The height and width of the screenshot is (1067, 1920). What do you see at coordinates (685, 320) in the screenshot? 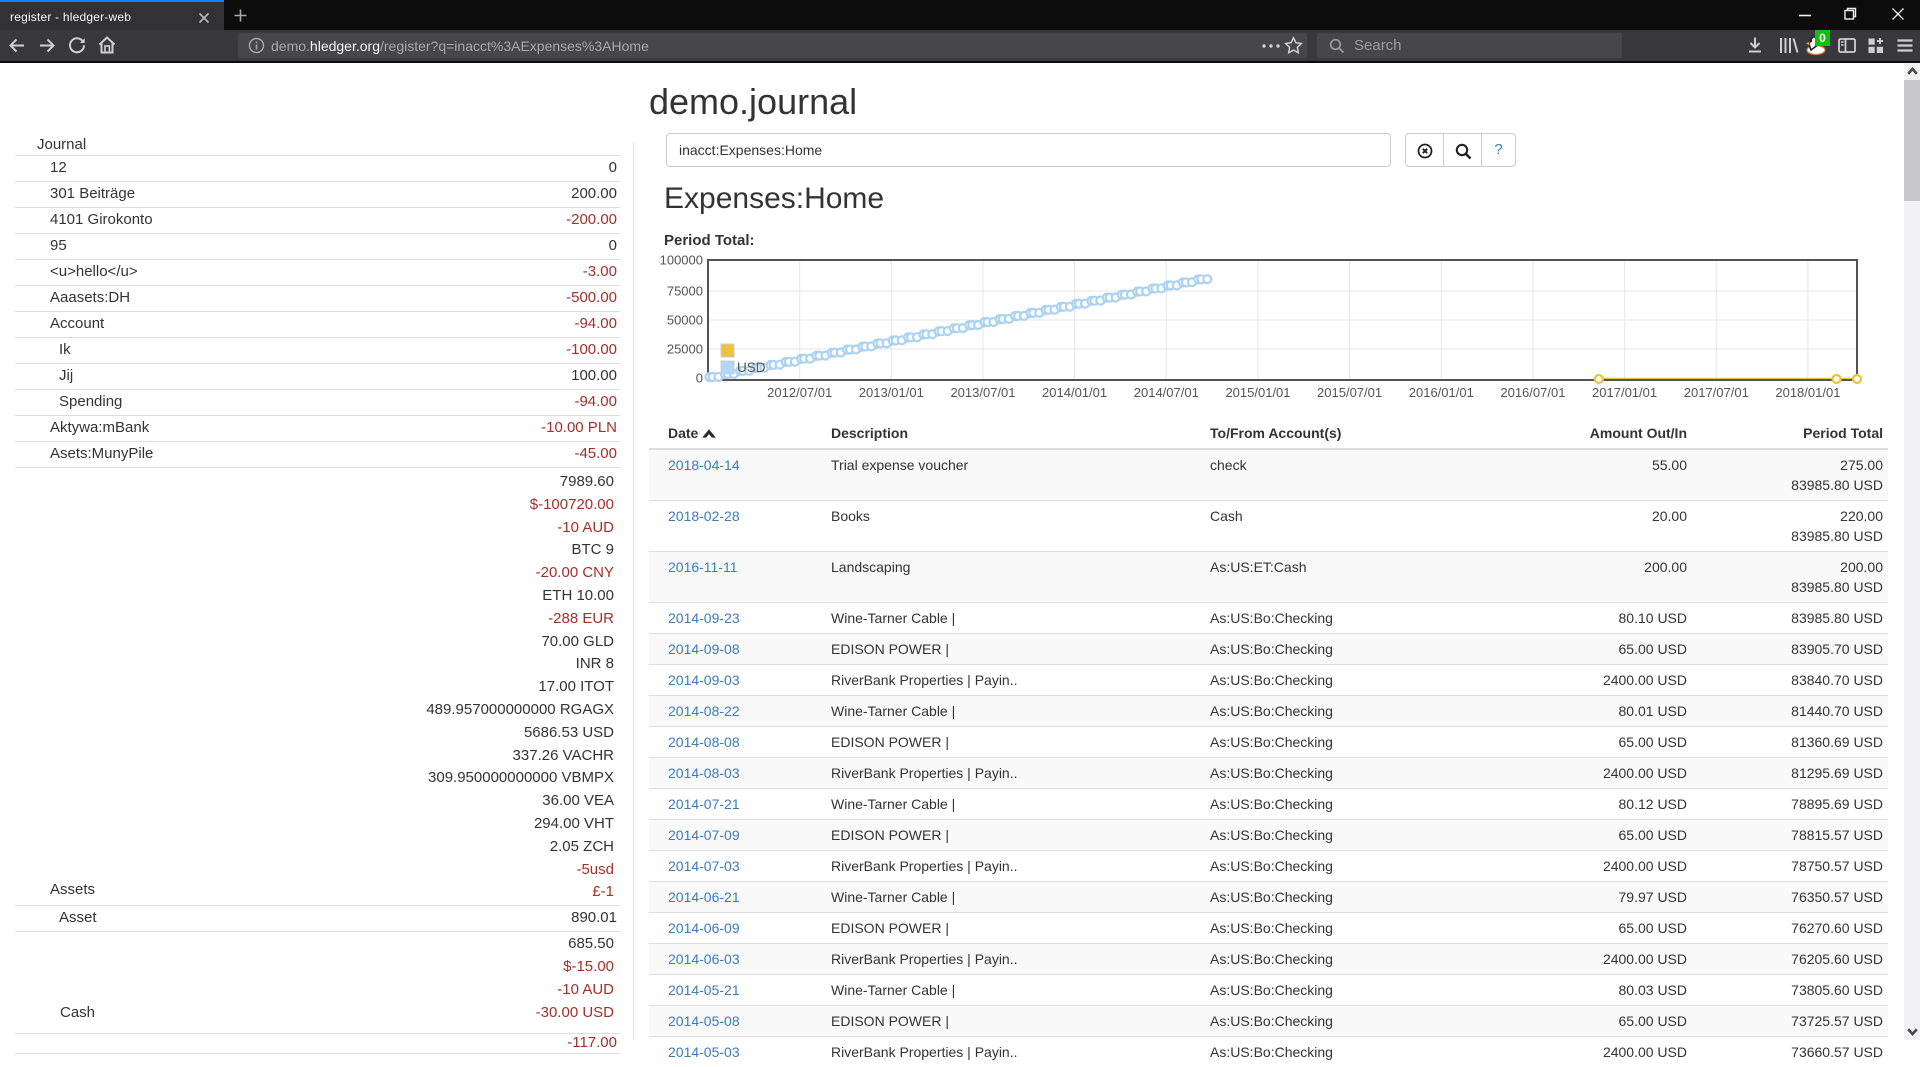
I see `svg-text: 50000` at bounding box center [685, 320].